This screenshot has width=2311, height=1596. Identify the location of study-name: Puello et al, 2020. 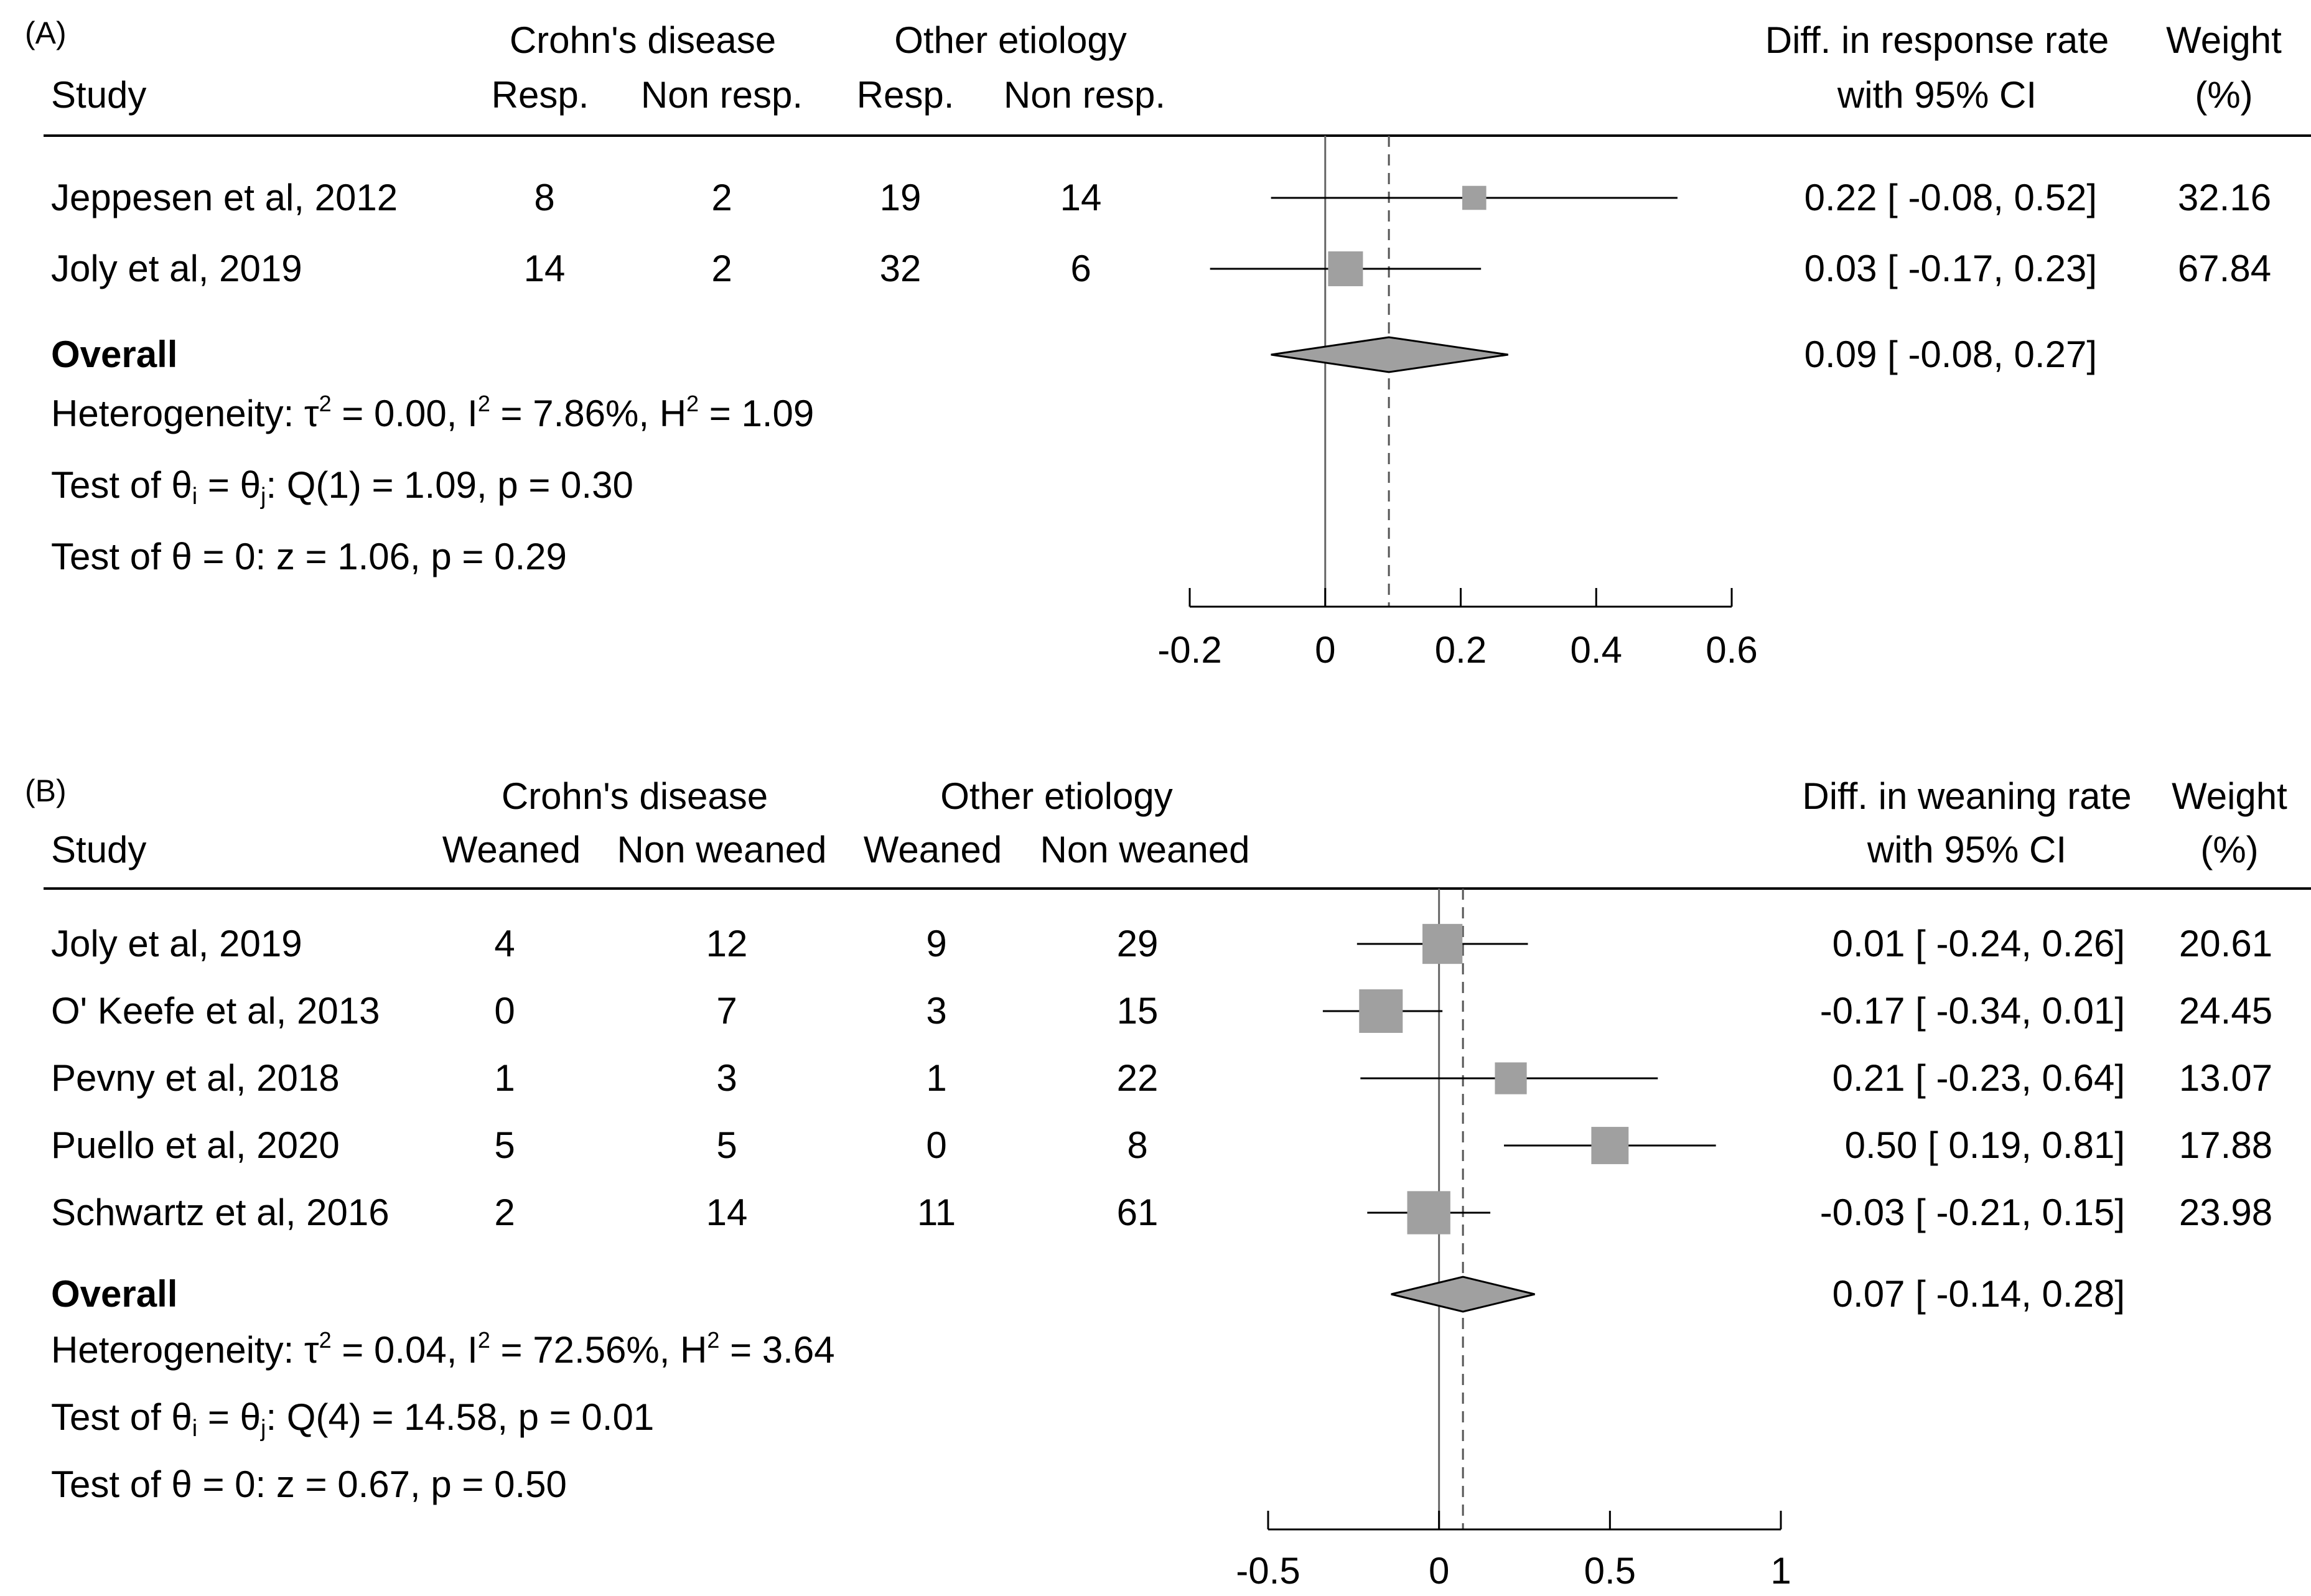
(195, 1145).